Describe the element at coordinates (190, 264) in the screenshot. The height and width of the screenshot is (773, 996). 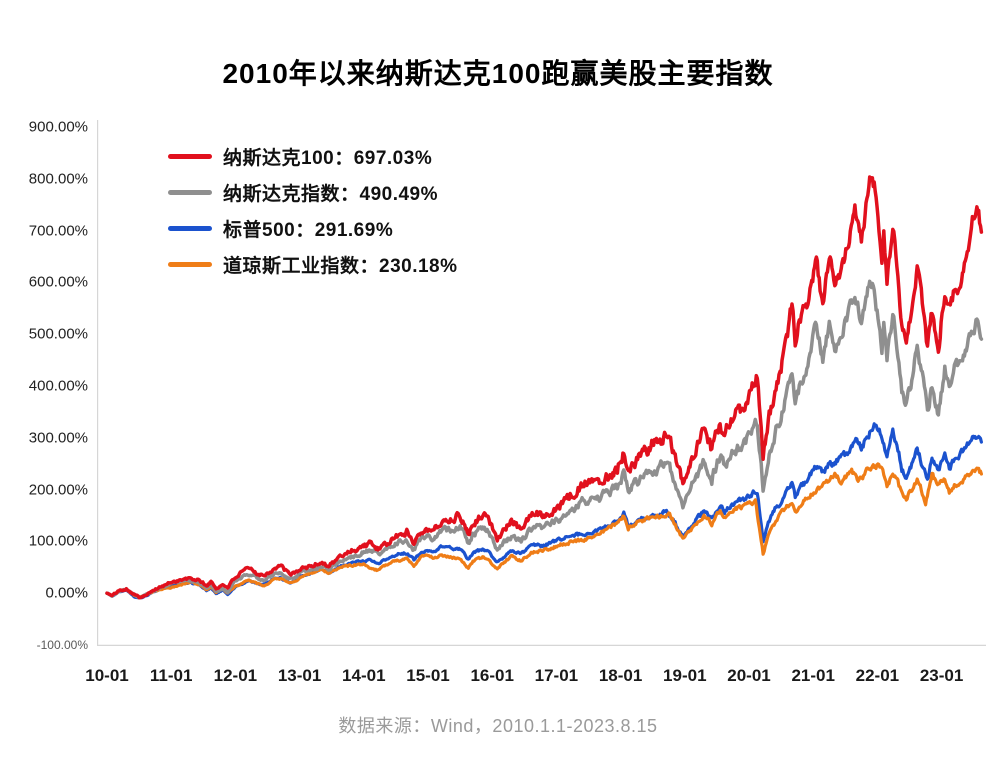
I see `legend-line-swatch-dow-jones-industrial` at that location.